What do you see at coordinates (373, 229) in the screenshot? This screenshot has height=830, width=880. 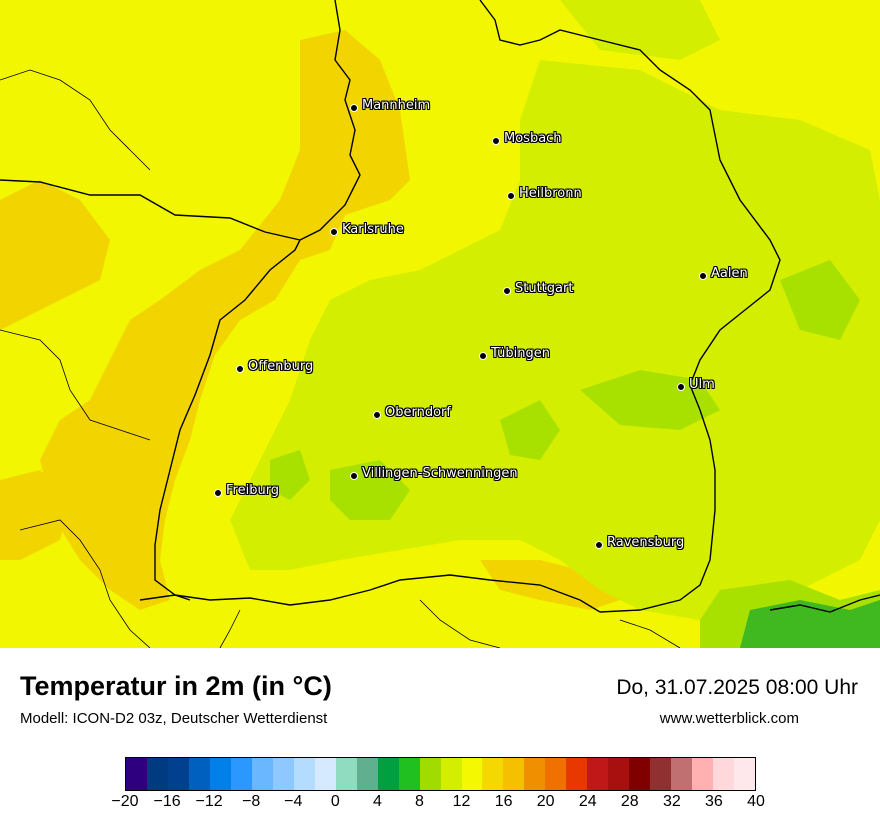 I see `city-label: Karlsruhe` at bounding box center [373, 229].